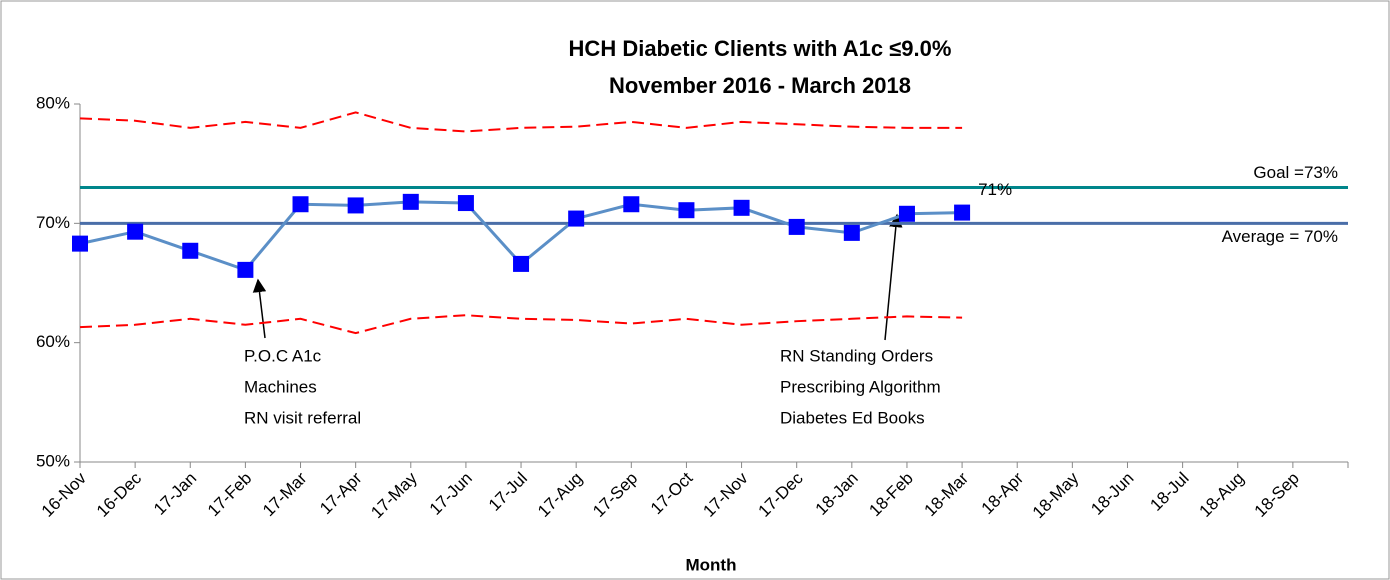 This screenshot has width=1390, height=580. What do you see at coordinates (53, 222) in the screenshot?
I see `y-tick-label: 70%` at bounding box center [53, 222].